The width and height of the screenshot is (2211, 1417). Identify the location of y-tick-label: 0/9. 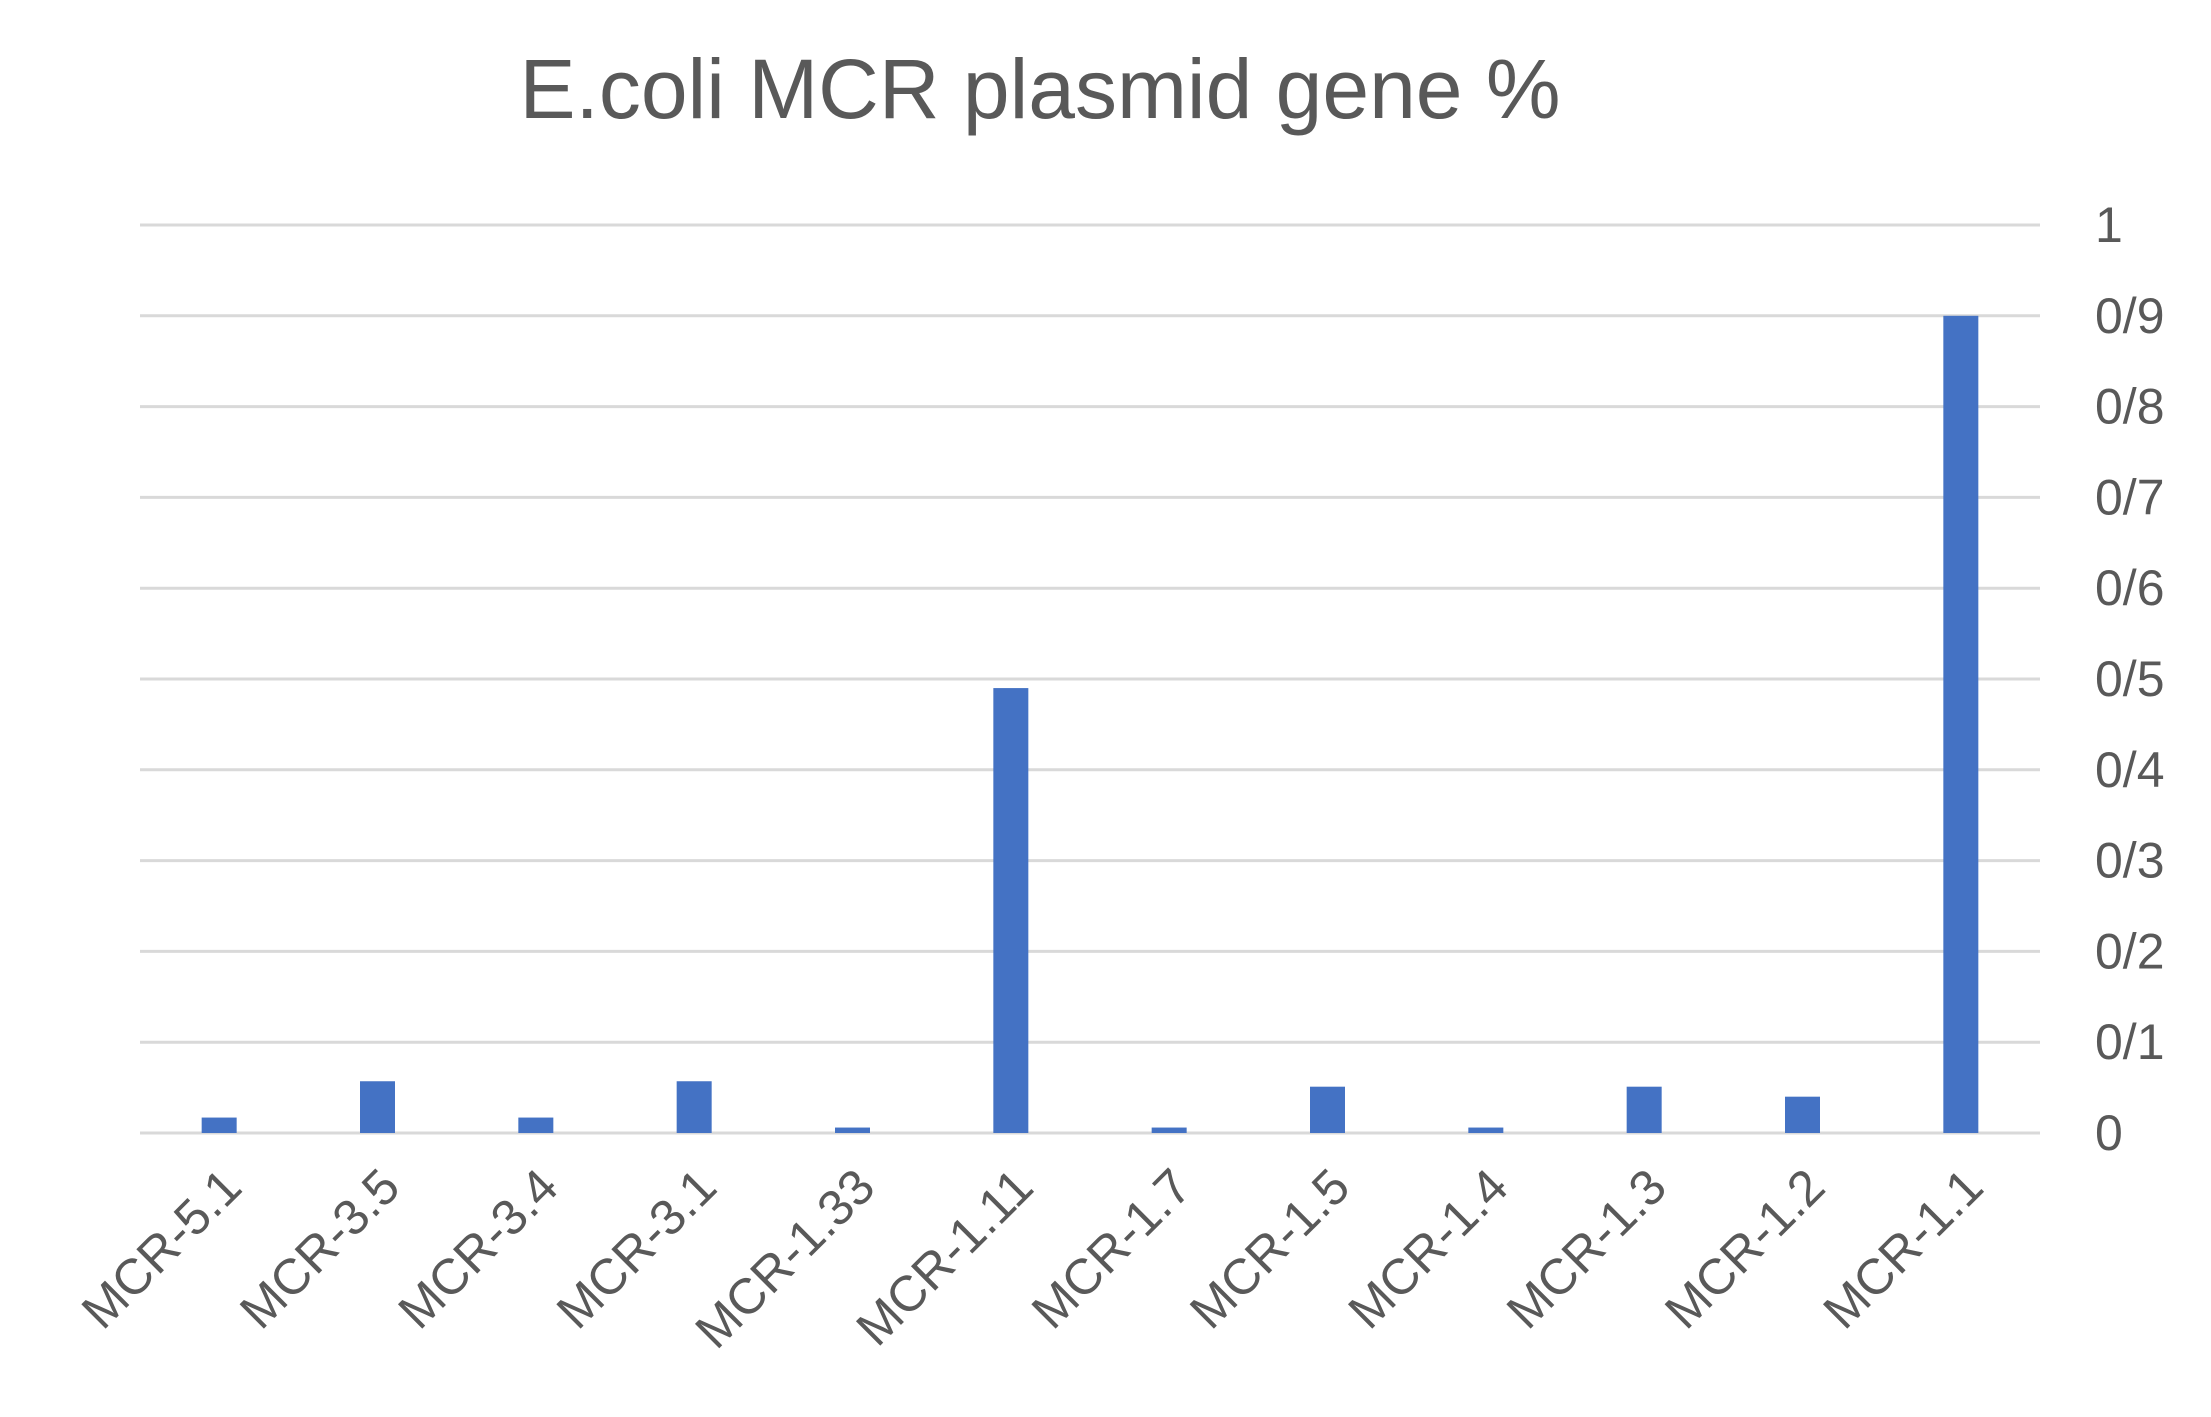
(2130, 316).